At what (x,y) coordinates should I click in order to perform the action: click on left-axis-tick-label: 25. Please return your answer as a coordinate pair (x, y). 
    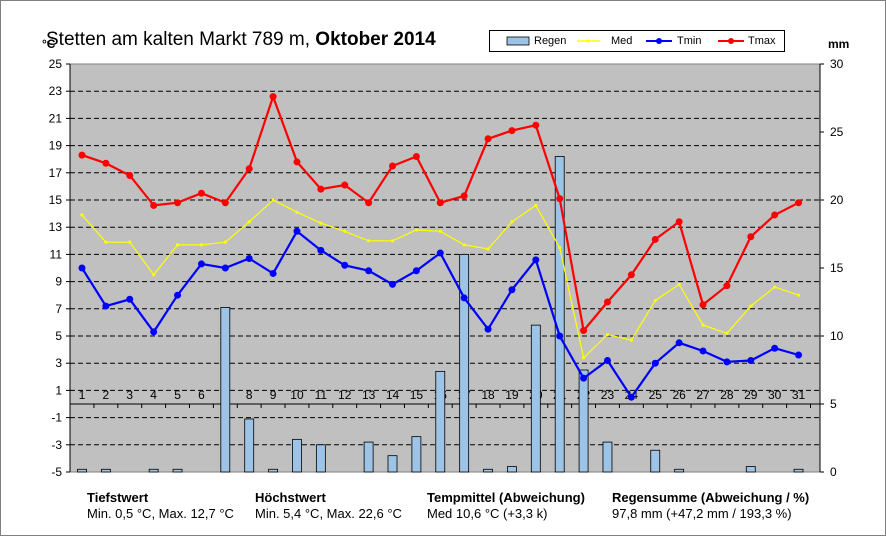
    Looking at the image, I should click on (56, 64).